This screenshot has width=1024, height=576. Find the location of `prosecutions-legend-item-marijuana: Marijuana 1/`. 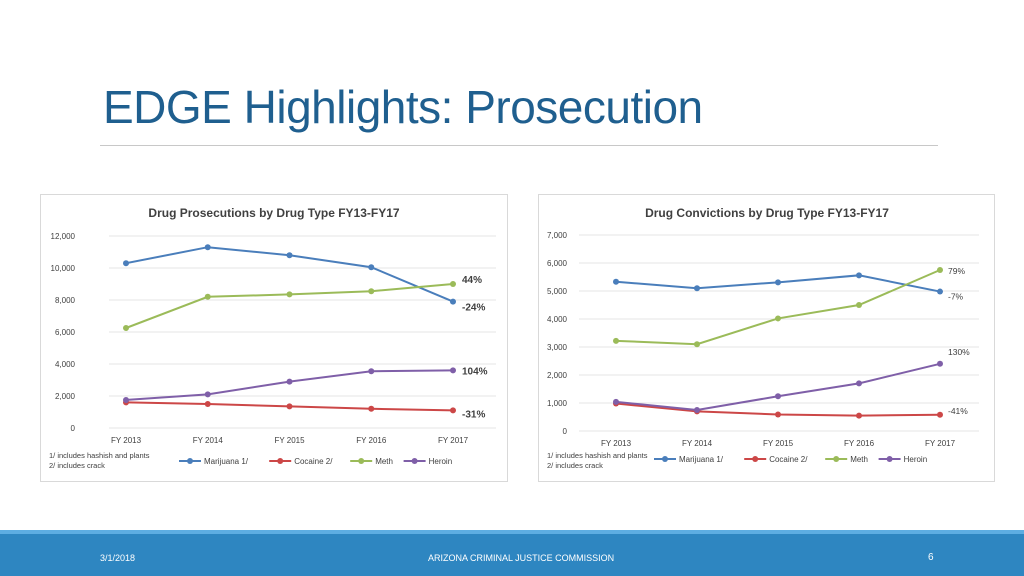

prosecutions-legend-item-marijuana: Marijuana 1/ is located at coordinates (214, 461).